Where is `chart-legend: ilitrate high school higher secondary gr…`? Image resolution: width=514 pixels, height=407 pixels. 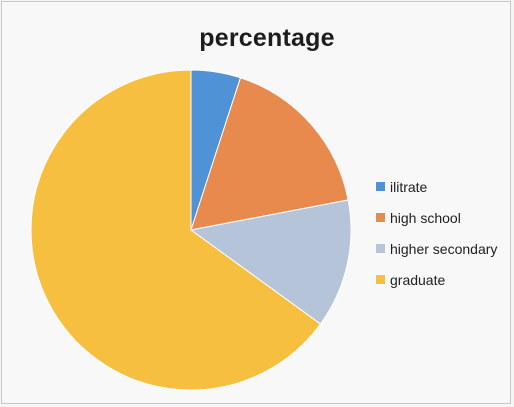 chart-legend: ilitrate high school higher secondary gr… is located at coordinates (436, 238).